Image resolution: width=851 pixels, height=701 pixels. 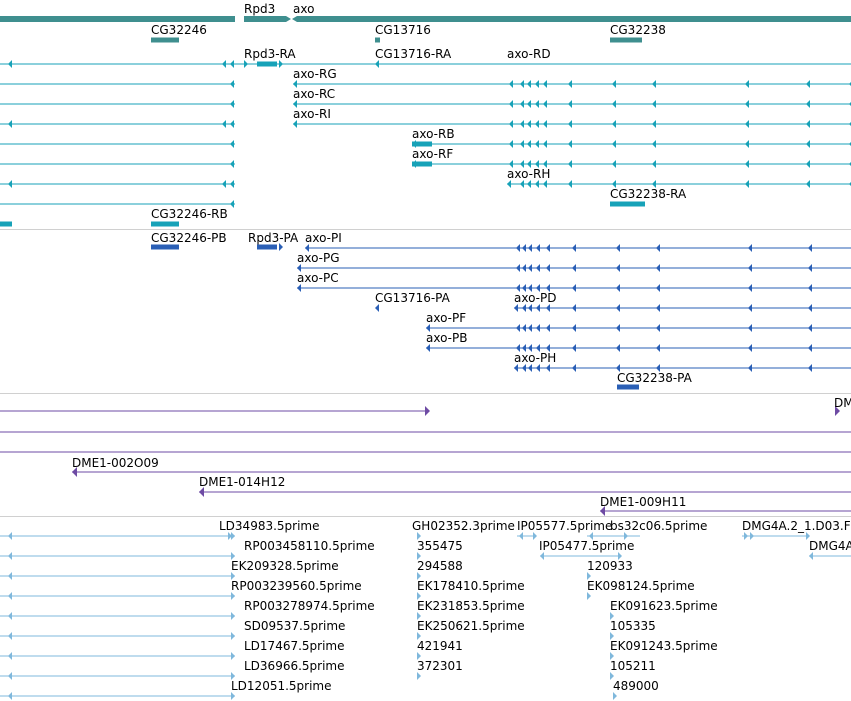 What do you see at coordinates (318, 258) in the screenshot?
I see `protein-label: axo-PG` at bounding box center [318, 258].